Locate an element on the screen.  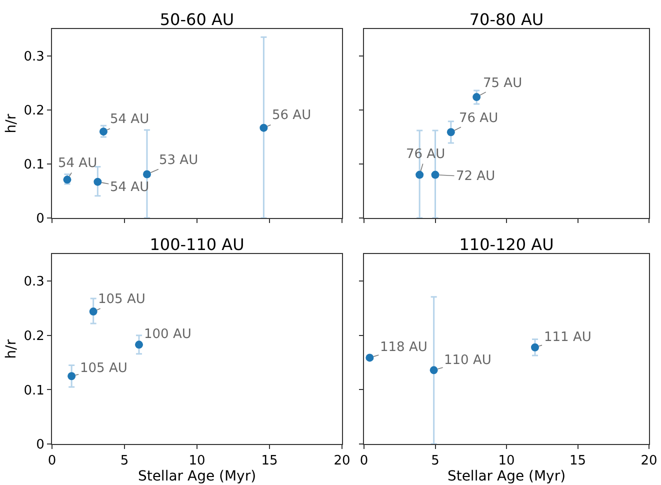
annotation: 110 AU is located at coordinates (468, 360).